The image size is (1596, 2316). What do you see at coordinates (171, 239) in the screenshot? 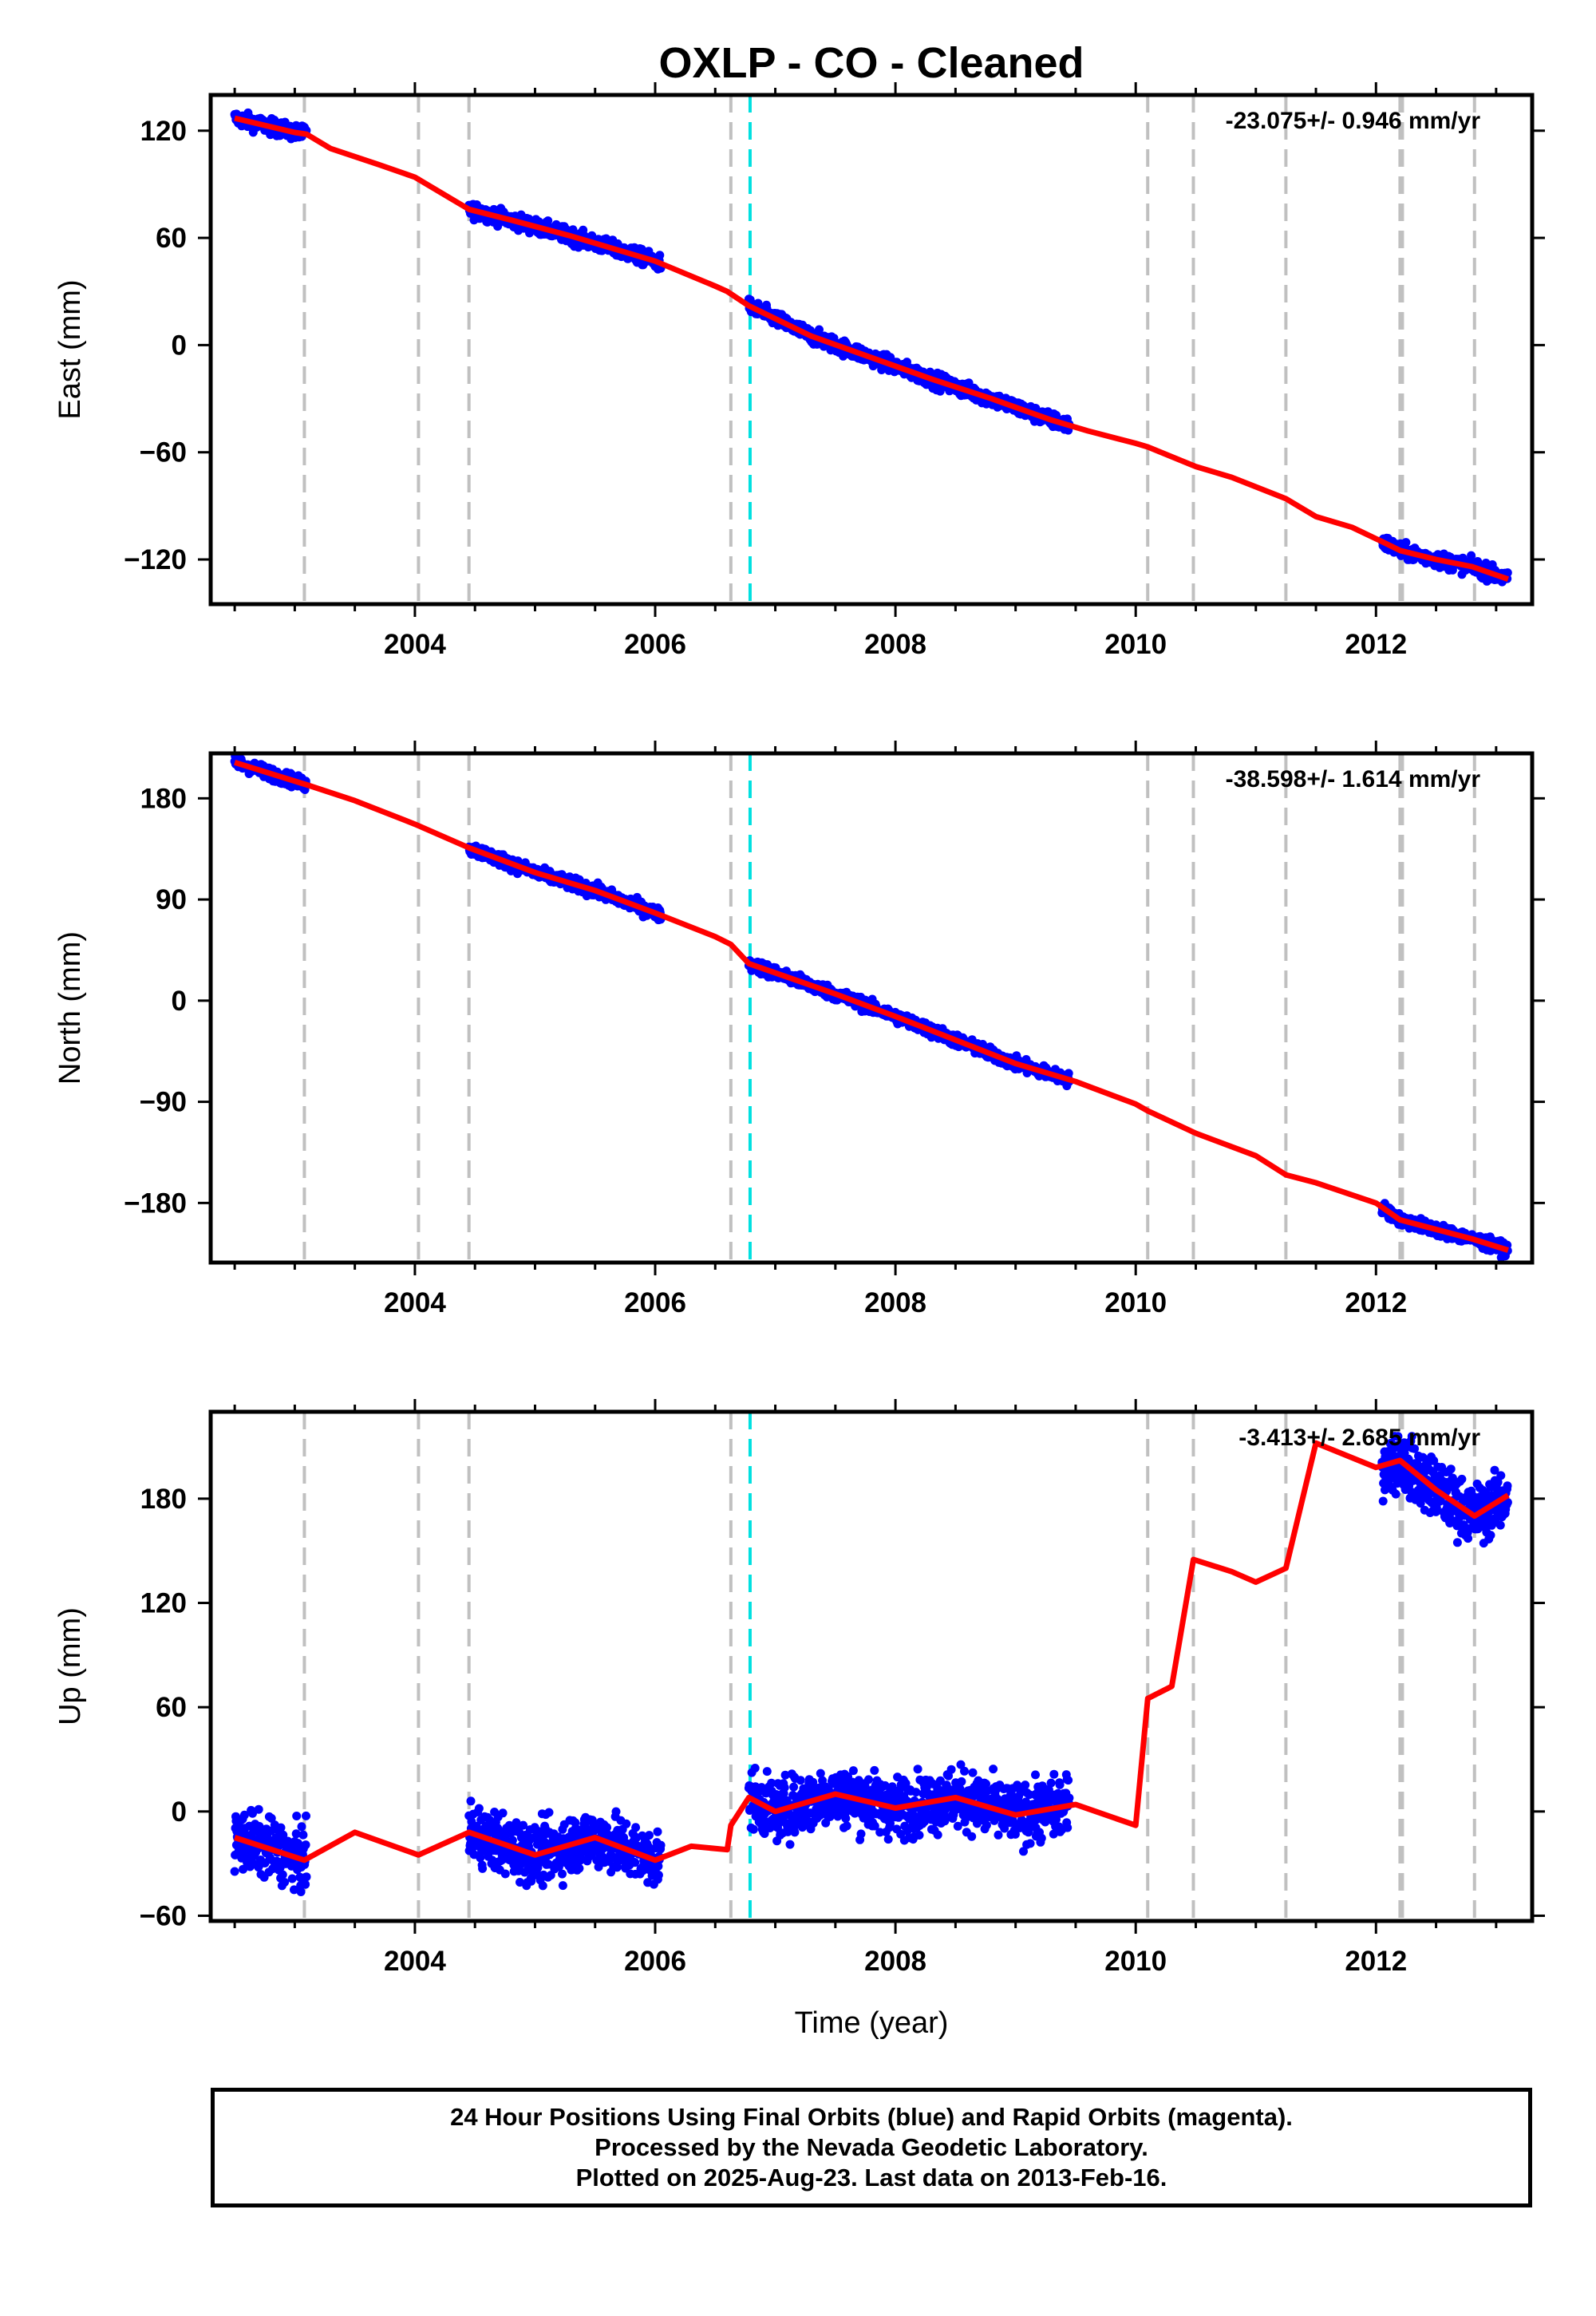
I see `east-y-tick-label: 60` at bounding box center [171, 239].